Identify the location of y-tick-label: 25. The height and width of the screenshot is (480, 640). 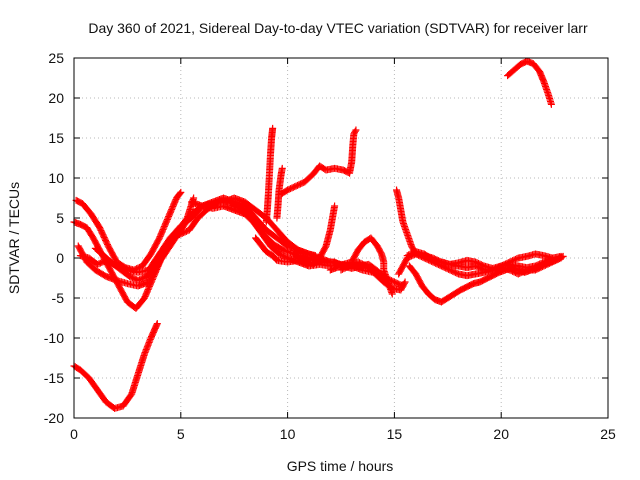
(56, 58).